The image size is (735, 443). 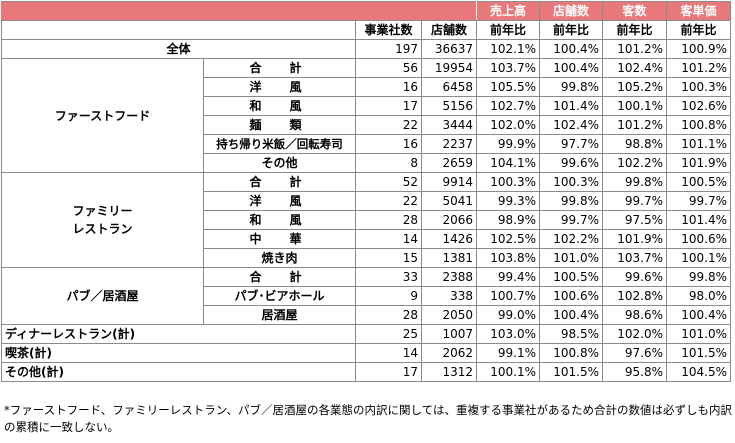 What do you see at coordinates (508, 239) in the screenshot?
I see `cell-value: 102.5%` at bounding box center [508, 239].